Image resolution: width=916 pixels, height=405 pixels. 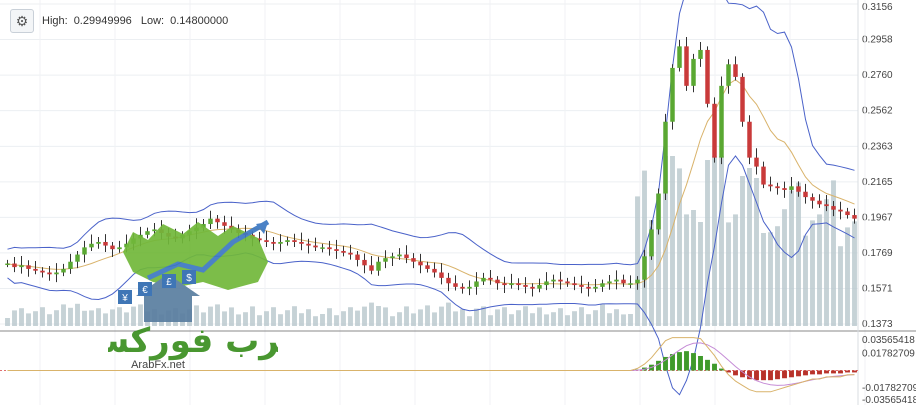 What do you see at coordinates (55, 21) in the screenshot?
I see `high-label: High:` at bounding box center [55, 21].